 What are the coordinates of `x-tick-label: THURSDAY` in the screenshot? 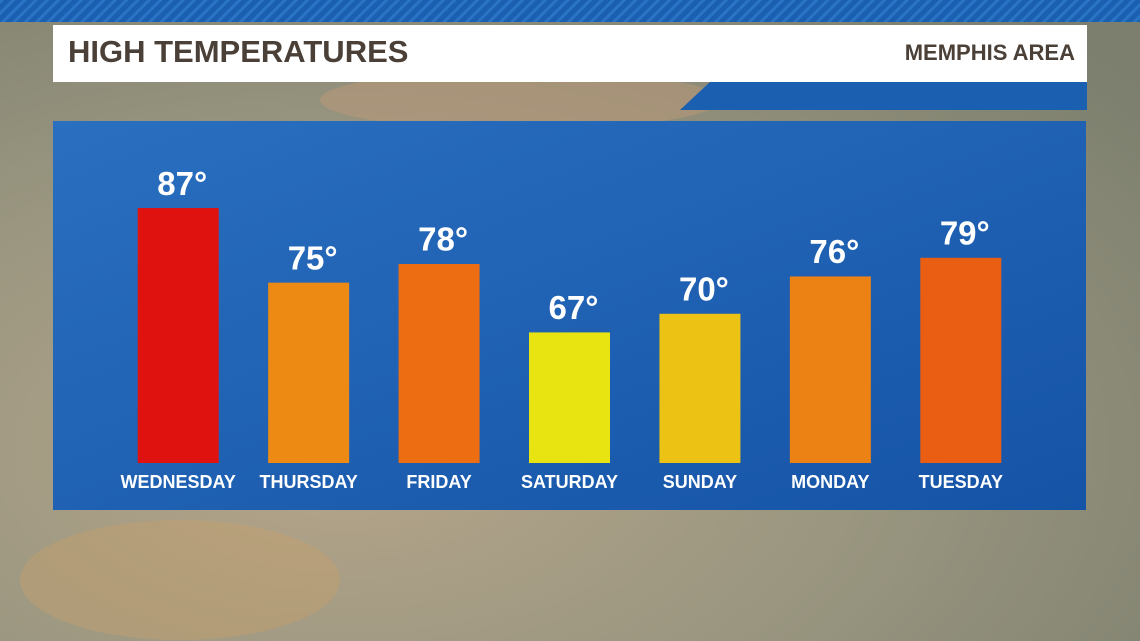 It's located at (308, 482).